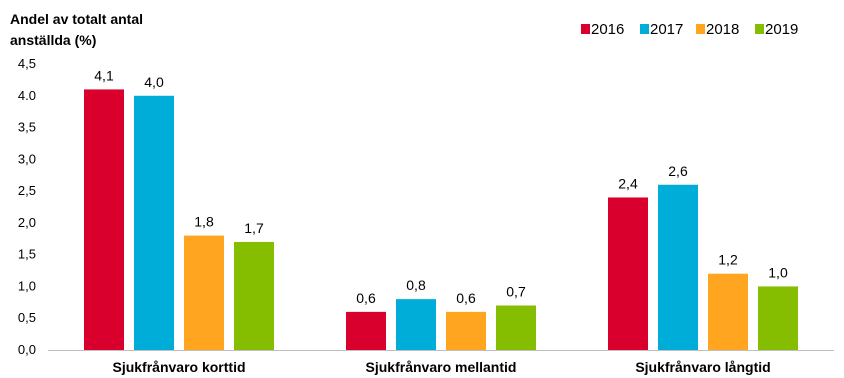 The image size is (844, 378). What do you see at coordinates (759, 29) in the screenshot?
I see `legend-swatch-2019` at bounding box center [759, 29].